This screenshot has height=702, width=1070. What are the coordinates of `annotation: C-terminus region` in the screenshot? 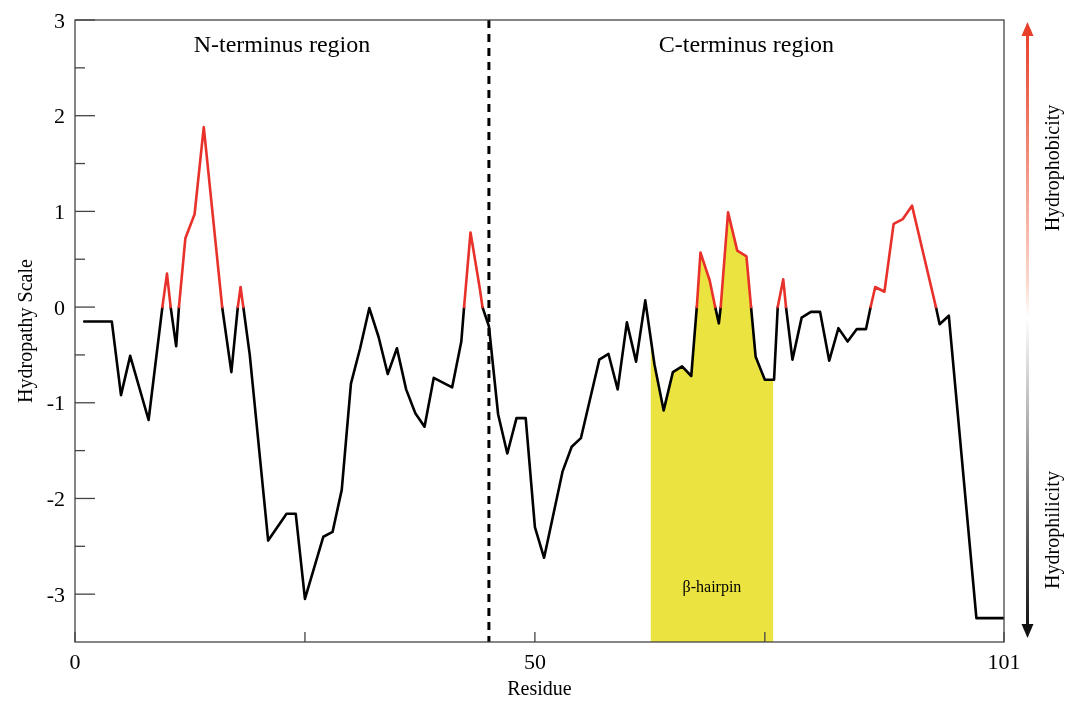 It's located at (746, 44).